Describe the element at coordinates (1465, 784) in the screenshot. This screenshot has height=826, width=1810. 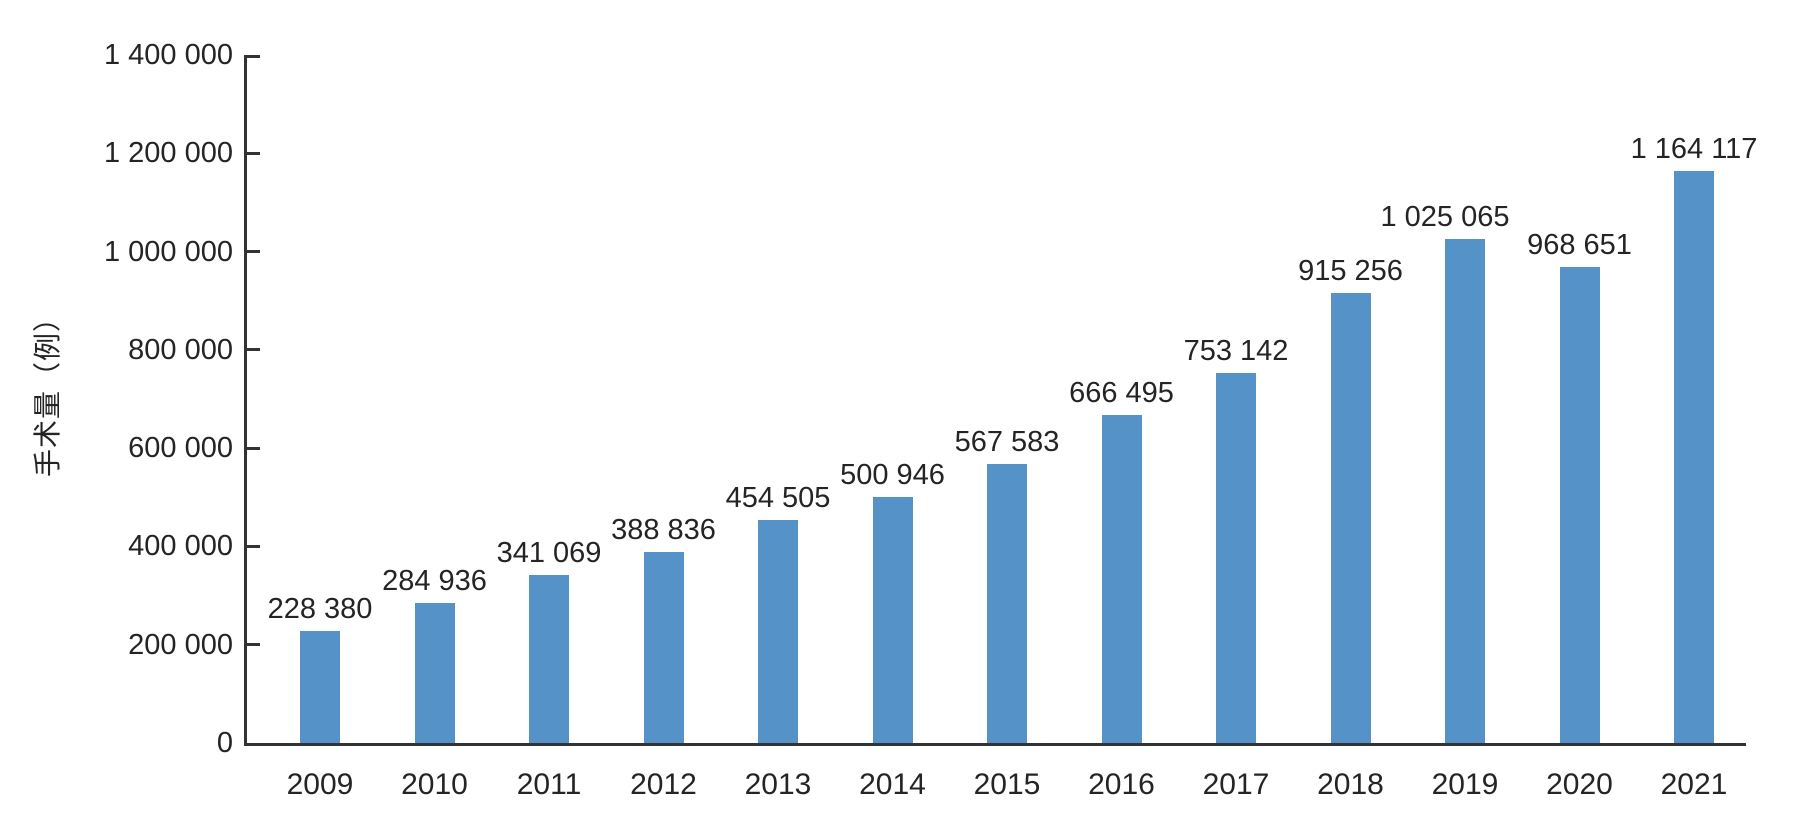
I see `x-tick-label-2019: 2019` at that location.